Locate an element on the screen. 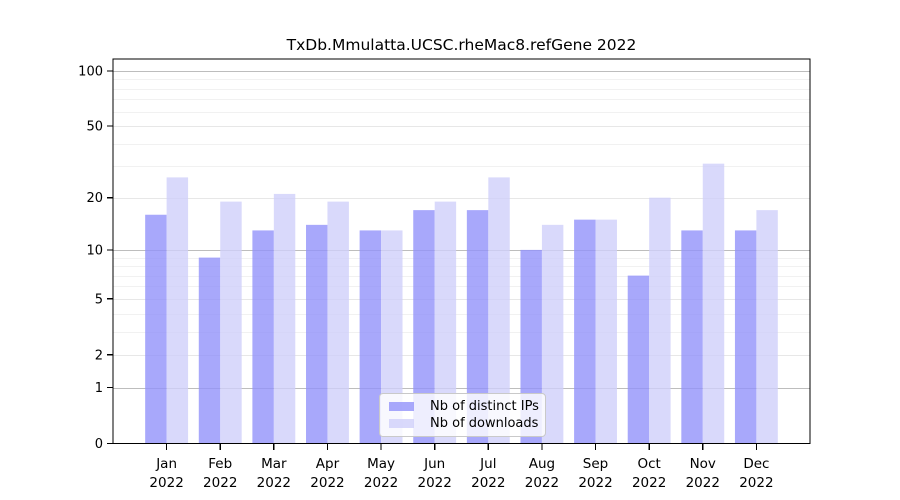 The height and width of the screenshot is (500, 900). legend-item-distinct-ips: Nb of distinct IPs is located at coordinates (464, 406).